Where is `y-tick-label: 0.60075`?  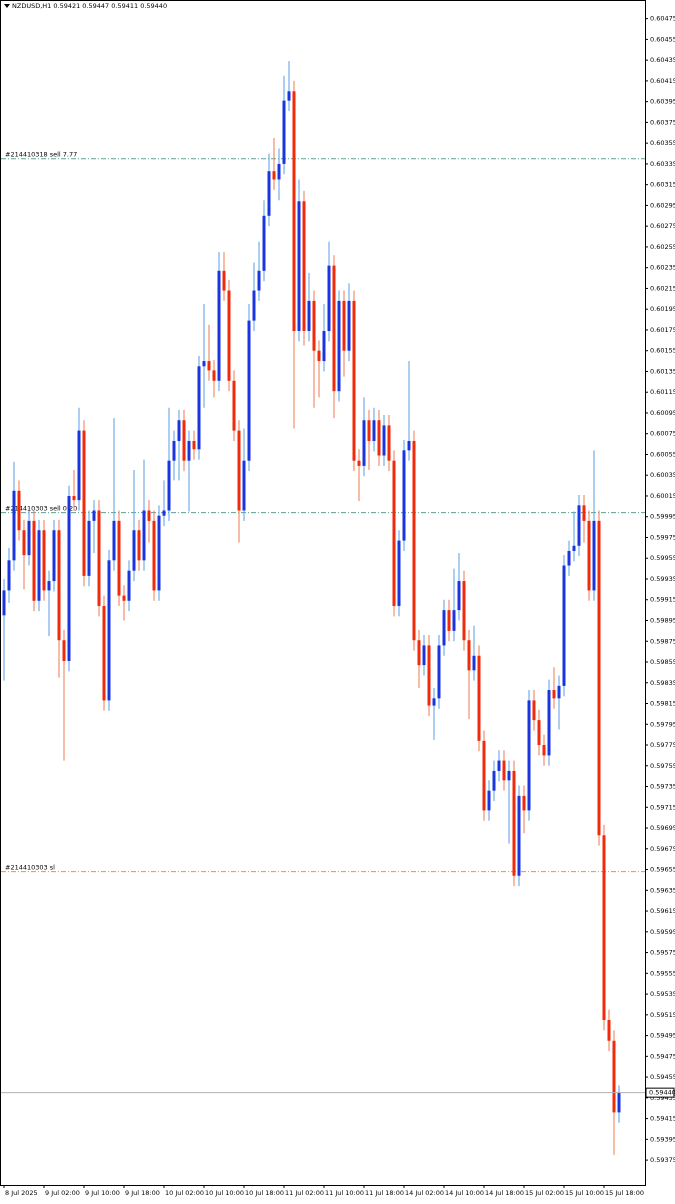 y-tick-label: 0.60075 is located at coordinates (662, 434).